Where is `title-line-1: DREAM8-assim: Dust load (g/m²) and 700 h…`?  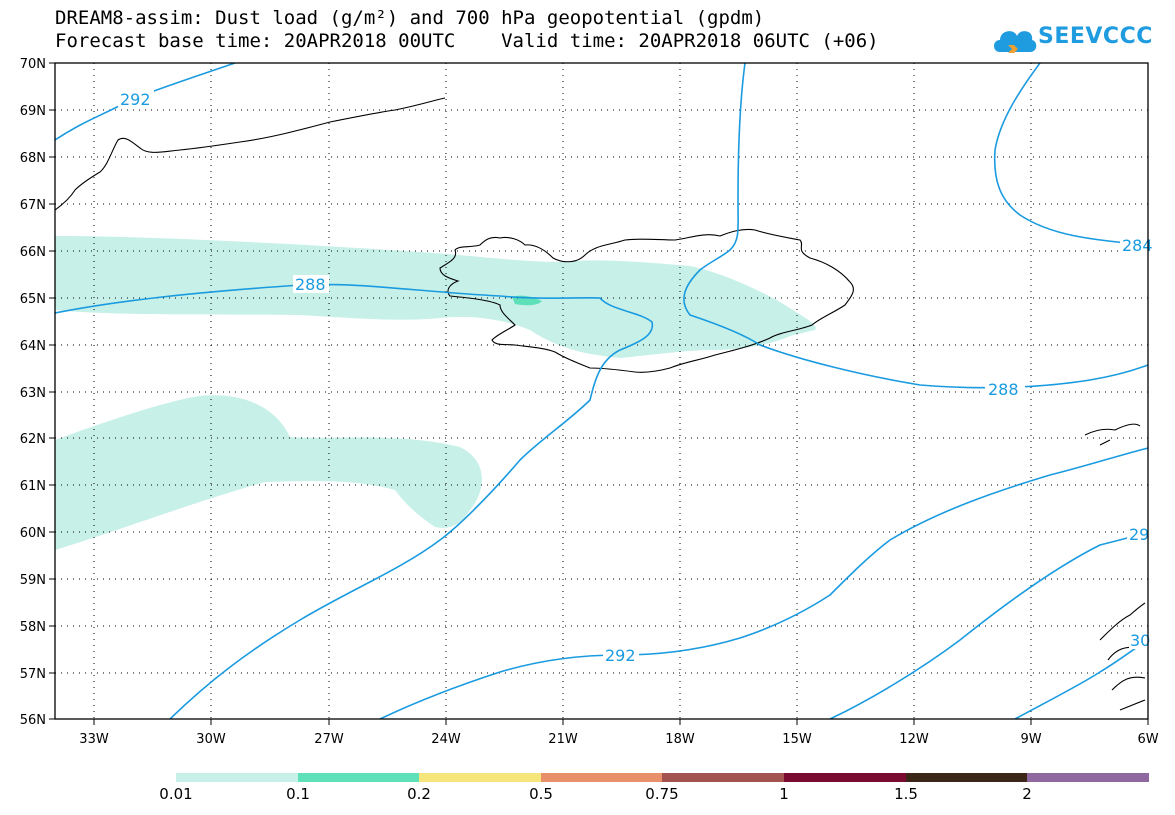 title-line-1: DREAM8-assim: Dust load (g/m²) and 700 h… is located at coordinates (410, 18).